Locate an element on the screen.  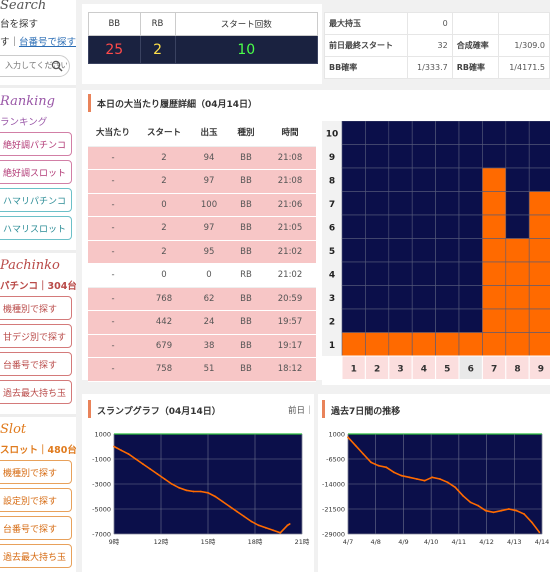
grid-y-label: 1 is located at coordinates (332, 346).